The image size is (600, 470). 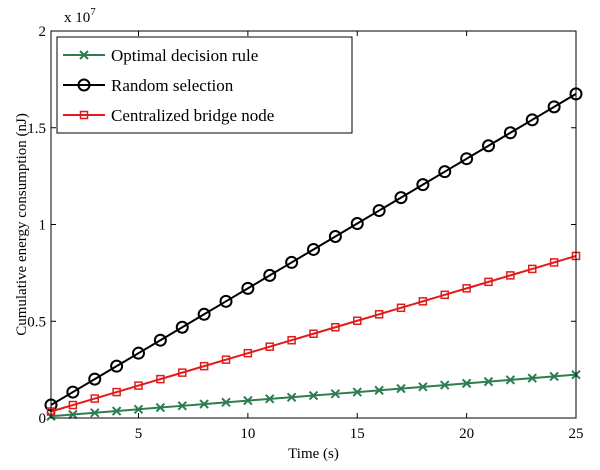 What do you see at coordinates (43, 32) in the screenshot?
I see `y-tick-label: 2` at bounding box center [43, 32].